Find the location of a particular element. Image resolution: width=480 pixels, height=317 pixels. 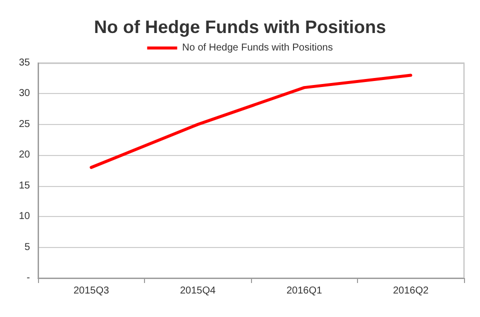

x-tick-label: 2016Q2 is located at coordinates (410, 291).